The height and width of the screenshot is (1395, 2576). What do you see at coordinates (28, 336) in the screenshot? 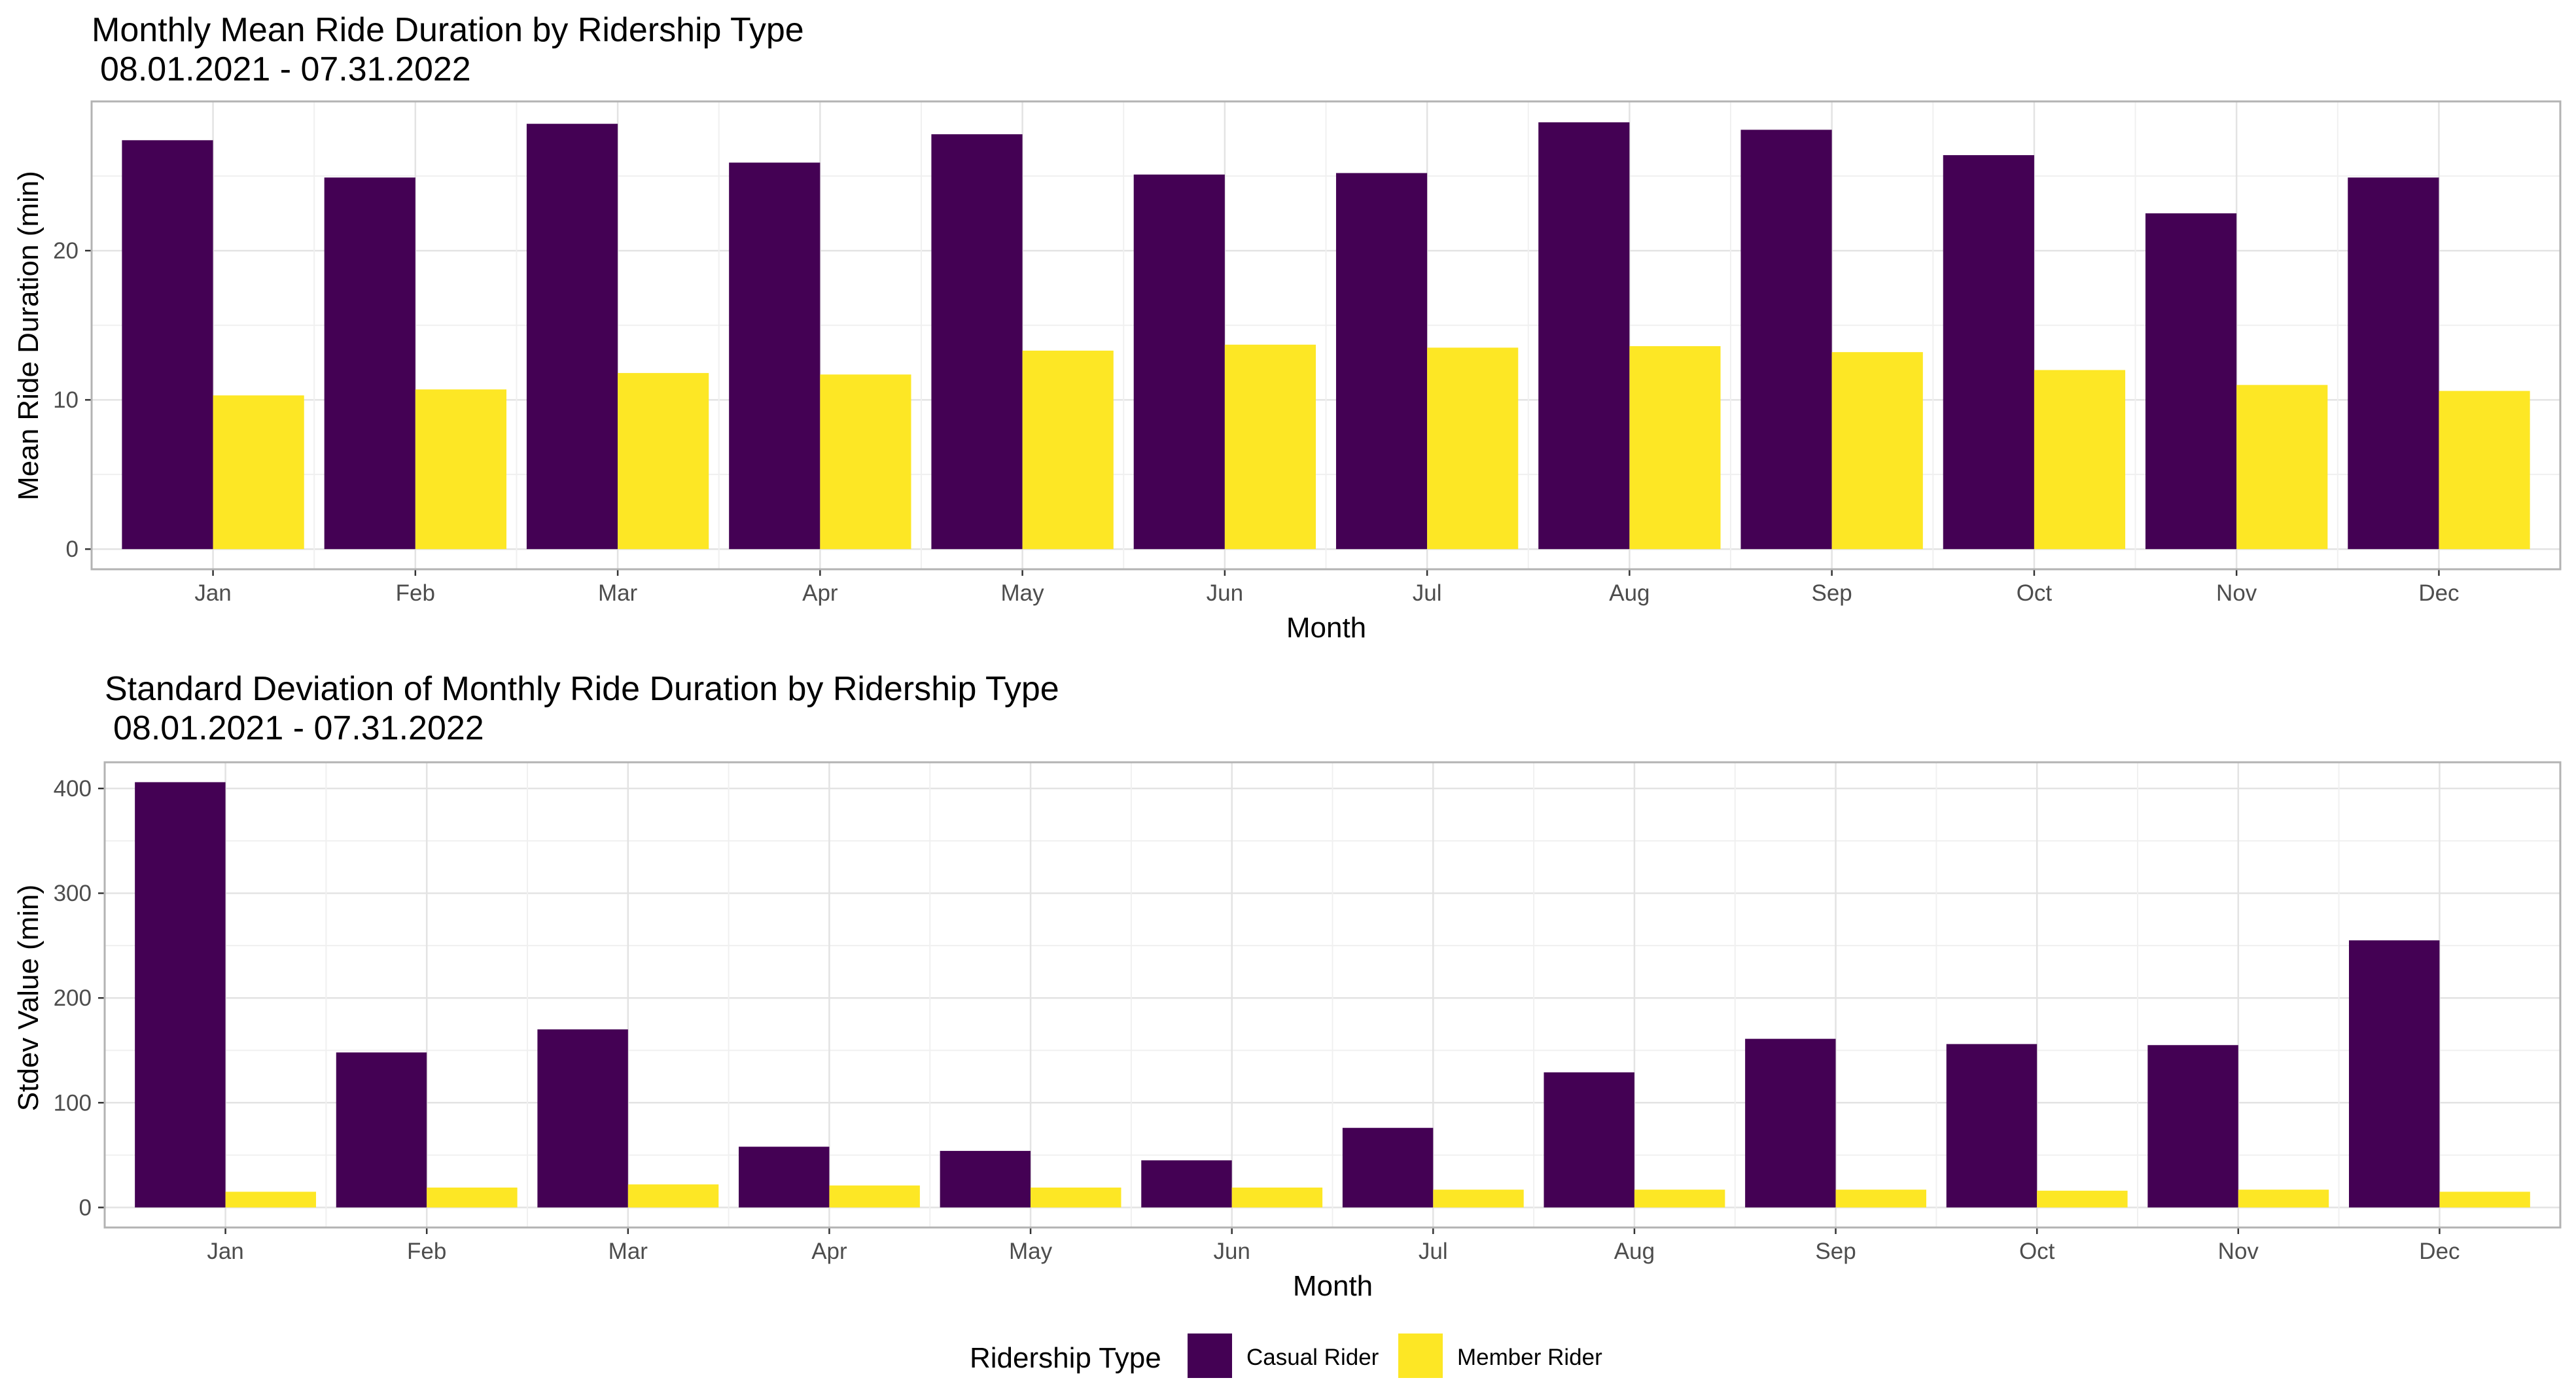
I see `chart-1-y-axis-title: Mean Ride Duration (min)` at bounding box center [28, 336].